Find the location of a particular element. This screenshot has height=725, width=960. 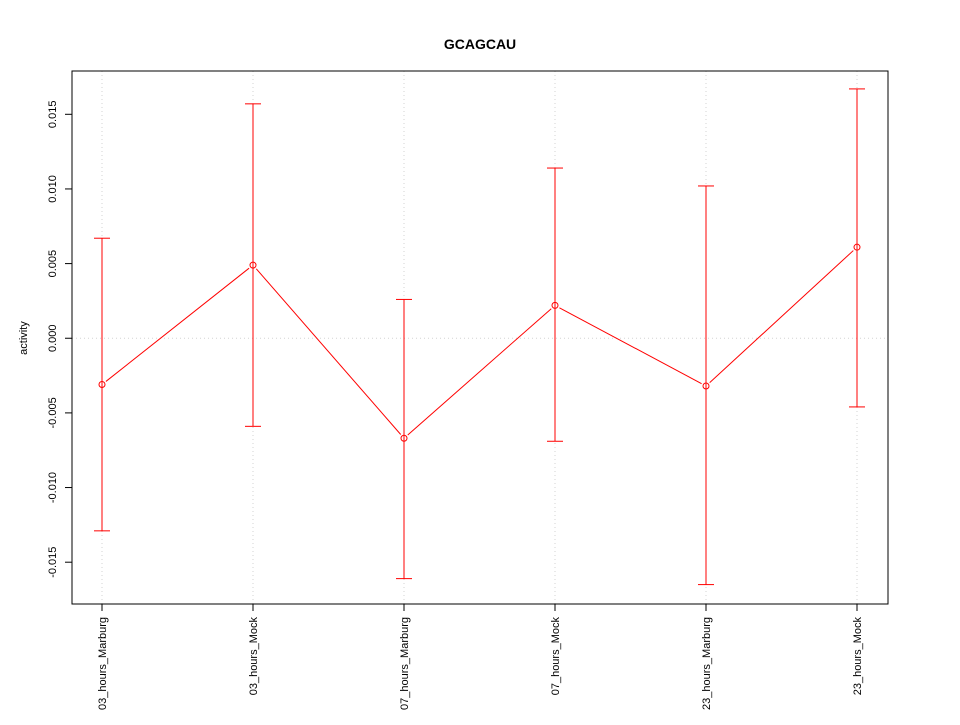

y-tick-label: 0.000 is located at coordinates (53, 338).